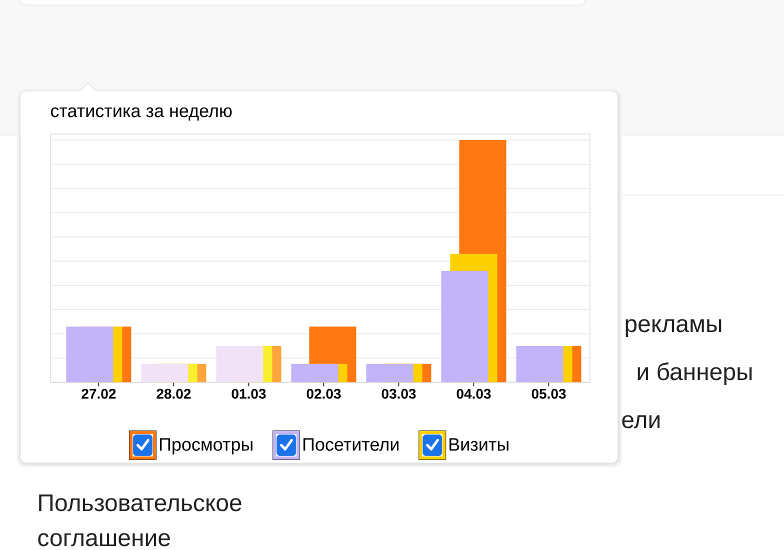 This screenshot has height=550, width=784. What do you see at coordinates (695, 373) in the screenshot?
I see `text: и баннеры` at bounding box center [695, 373].